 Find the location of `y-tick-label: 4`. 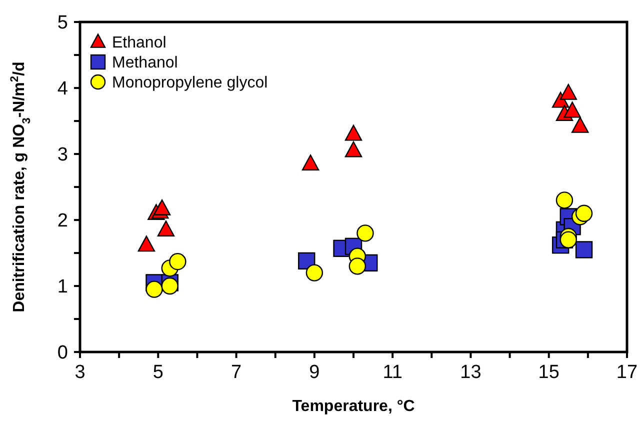

y-tick-label: 4 is located at coordinates (62, 89).